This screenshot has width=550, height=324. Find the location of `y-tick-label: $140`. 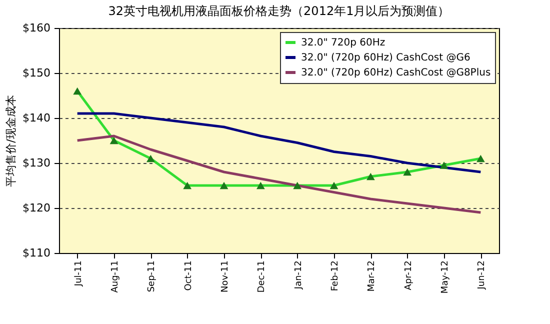

y-tick-label: $140 is located at coordinates (36, 118).